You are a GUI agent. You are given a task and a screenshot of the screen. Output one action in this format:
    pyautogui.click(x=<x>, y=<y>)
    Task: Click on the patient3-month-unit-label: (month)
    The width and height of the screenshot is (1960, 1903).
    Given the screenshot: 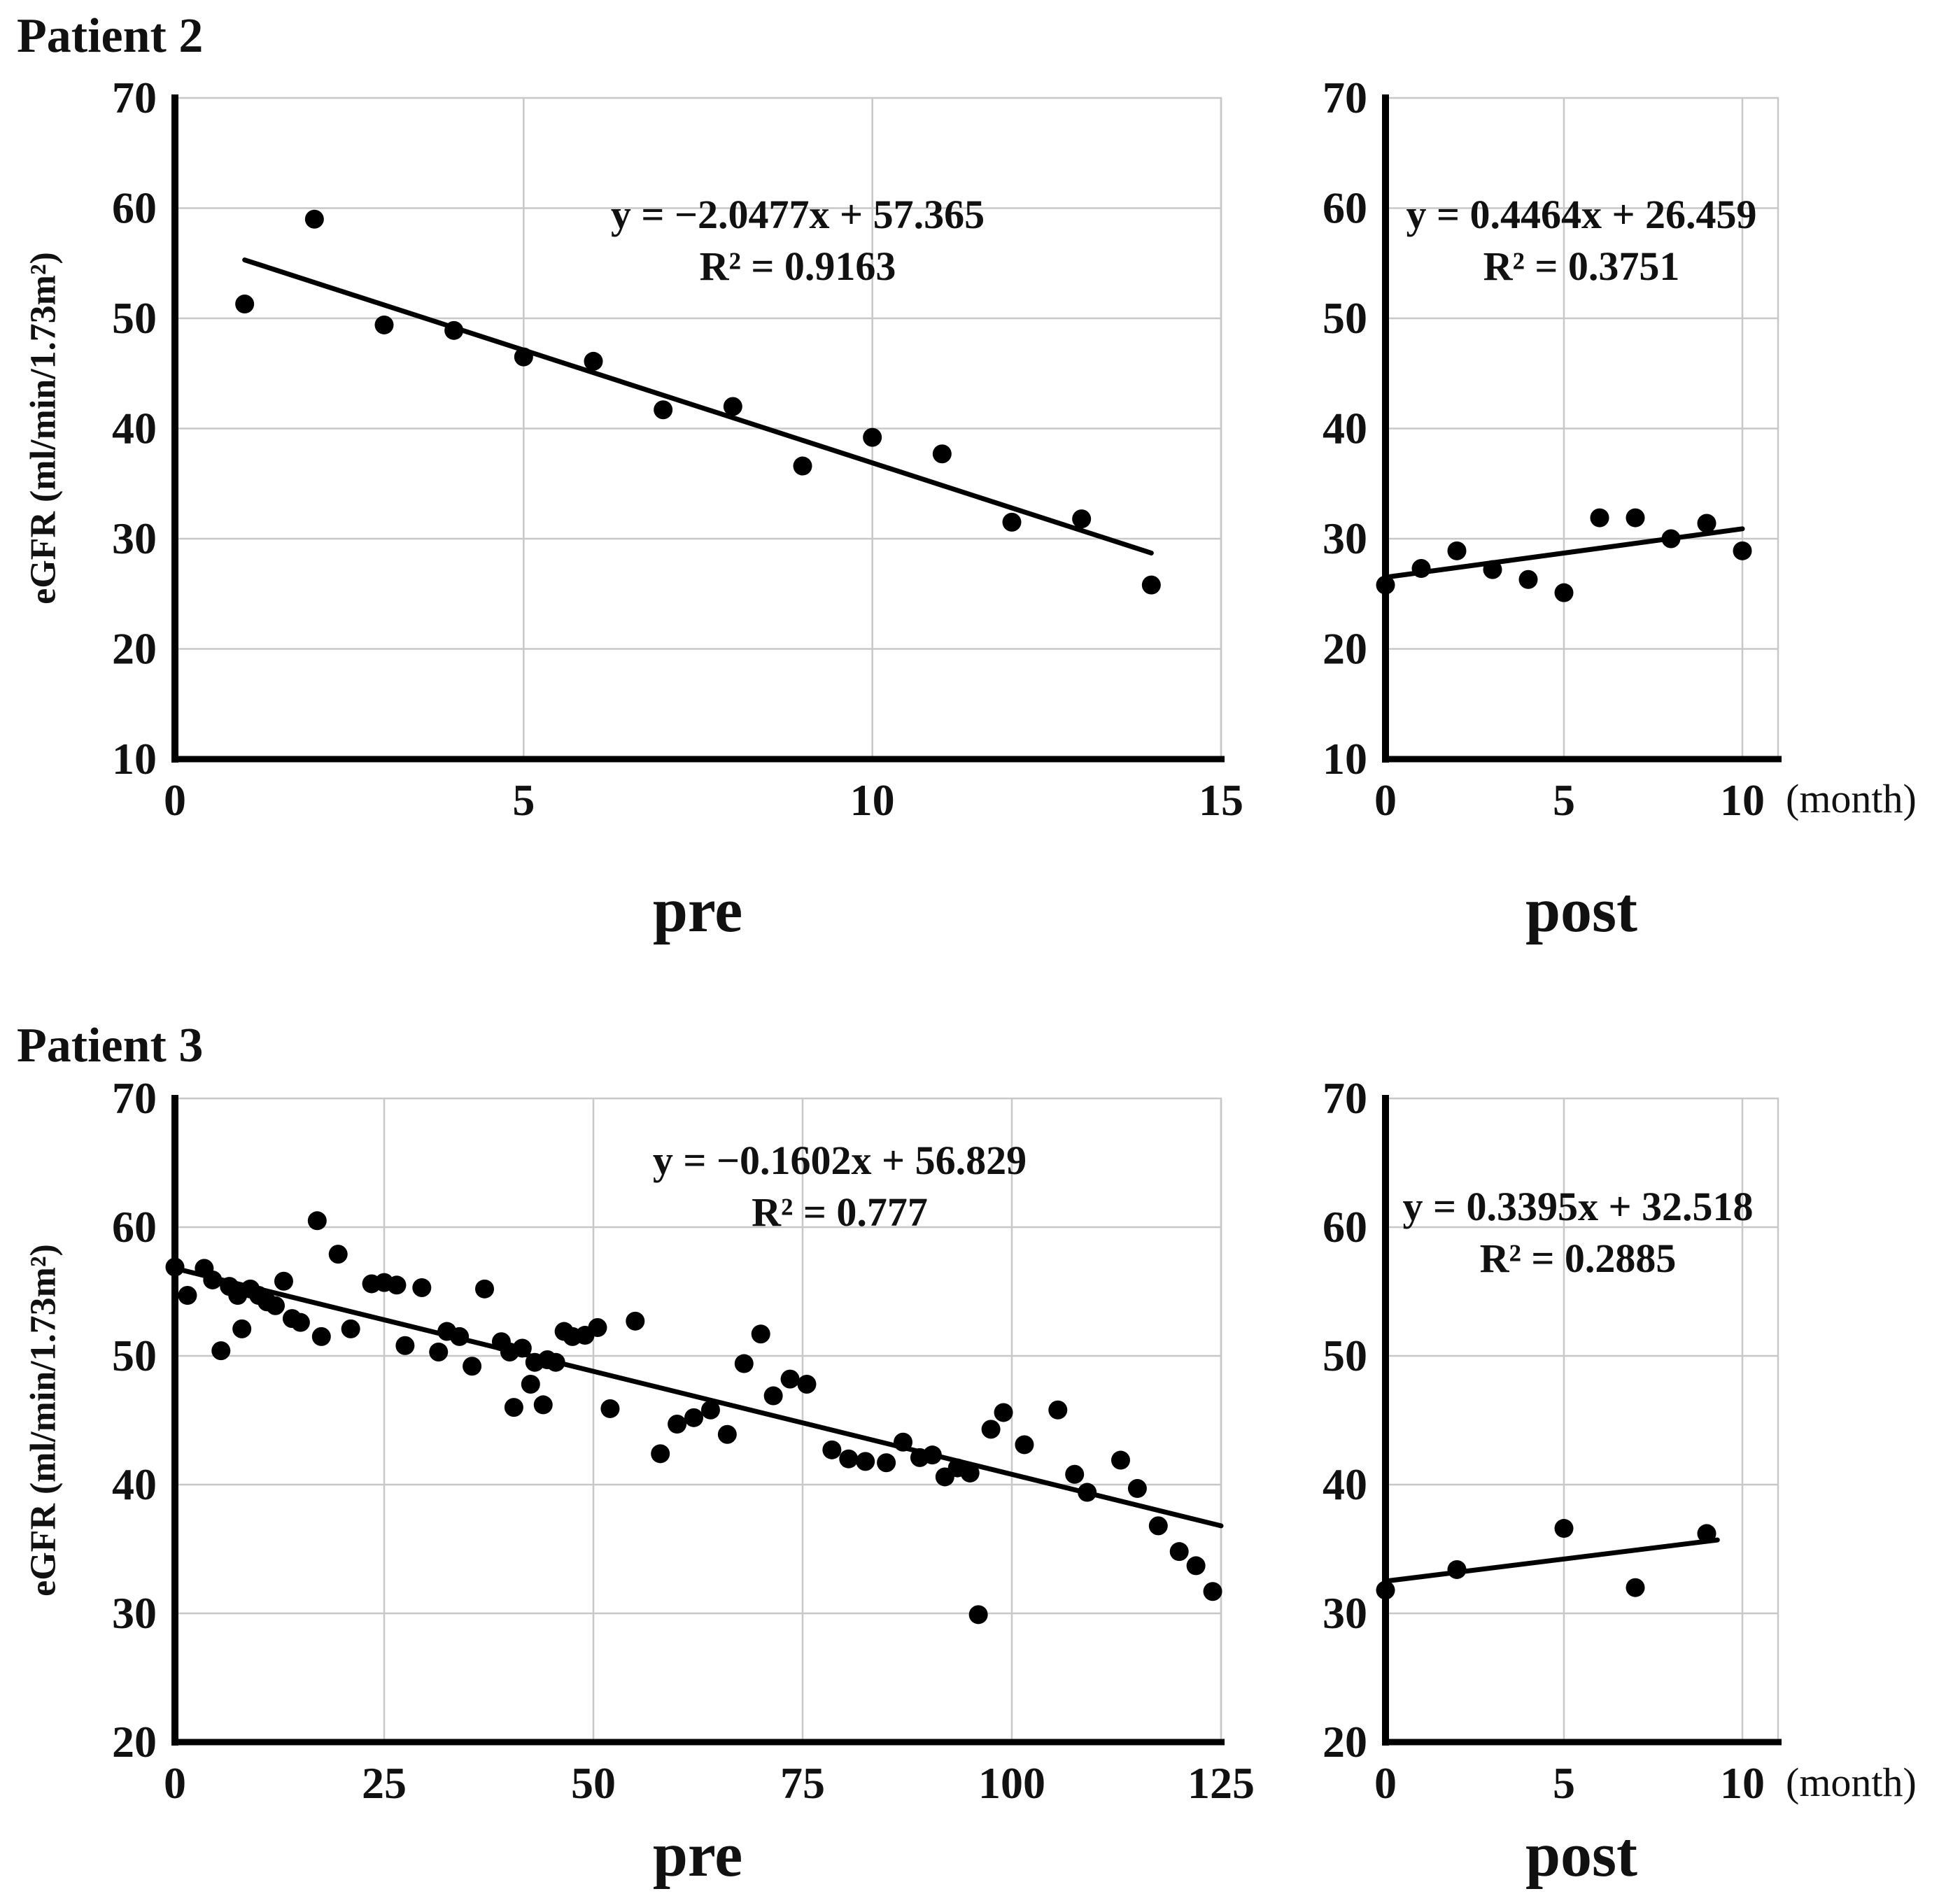 What is the action you would take?
    pyautogui.click(x=1852, y=1782)
    